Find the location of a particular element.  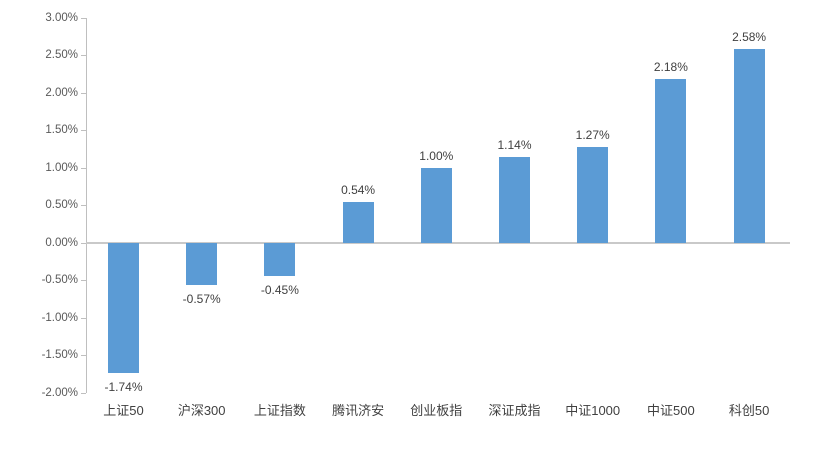

x-axis-category-label: 创业板指 is located at coordinates (436, 410).